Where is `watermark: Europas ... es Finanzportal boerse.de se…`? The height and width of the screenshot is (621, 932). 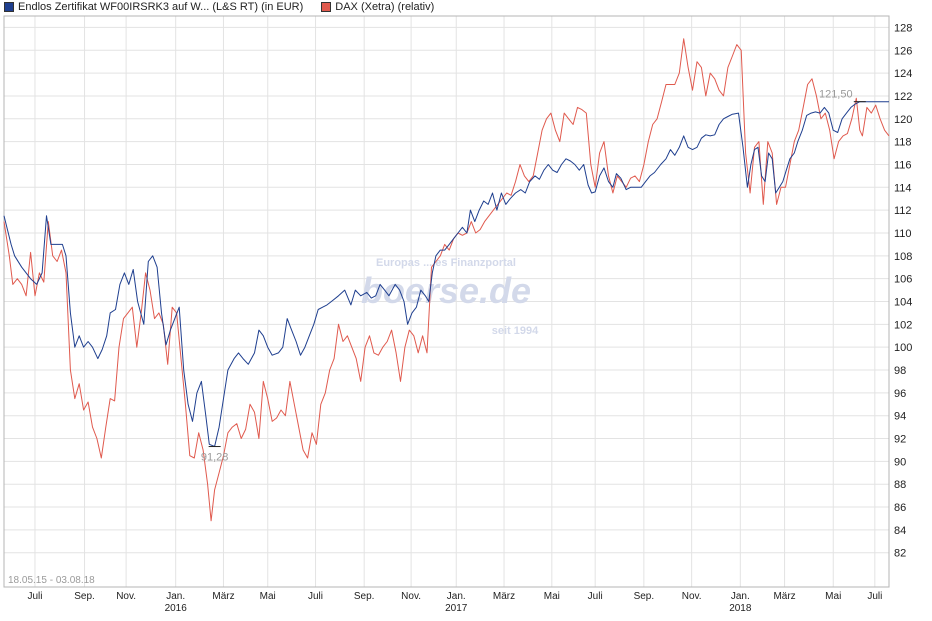 watermark: Europas ... es Finanzportal boerse.de se… is located at coordinates (450, 297).